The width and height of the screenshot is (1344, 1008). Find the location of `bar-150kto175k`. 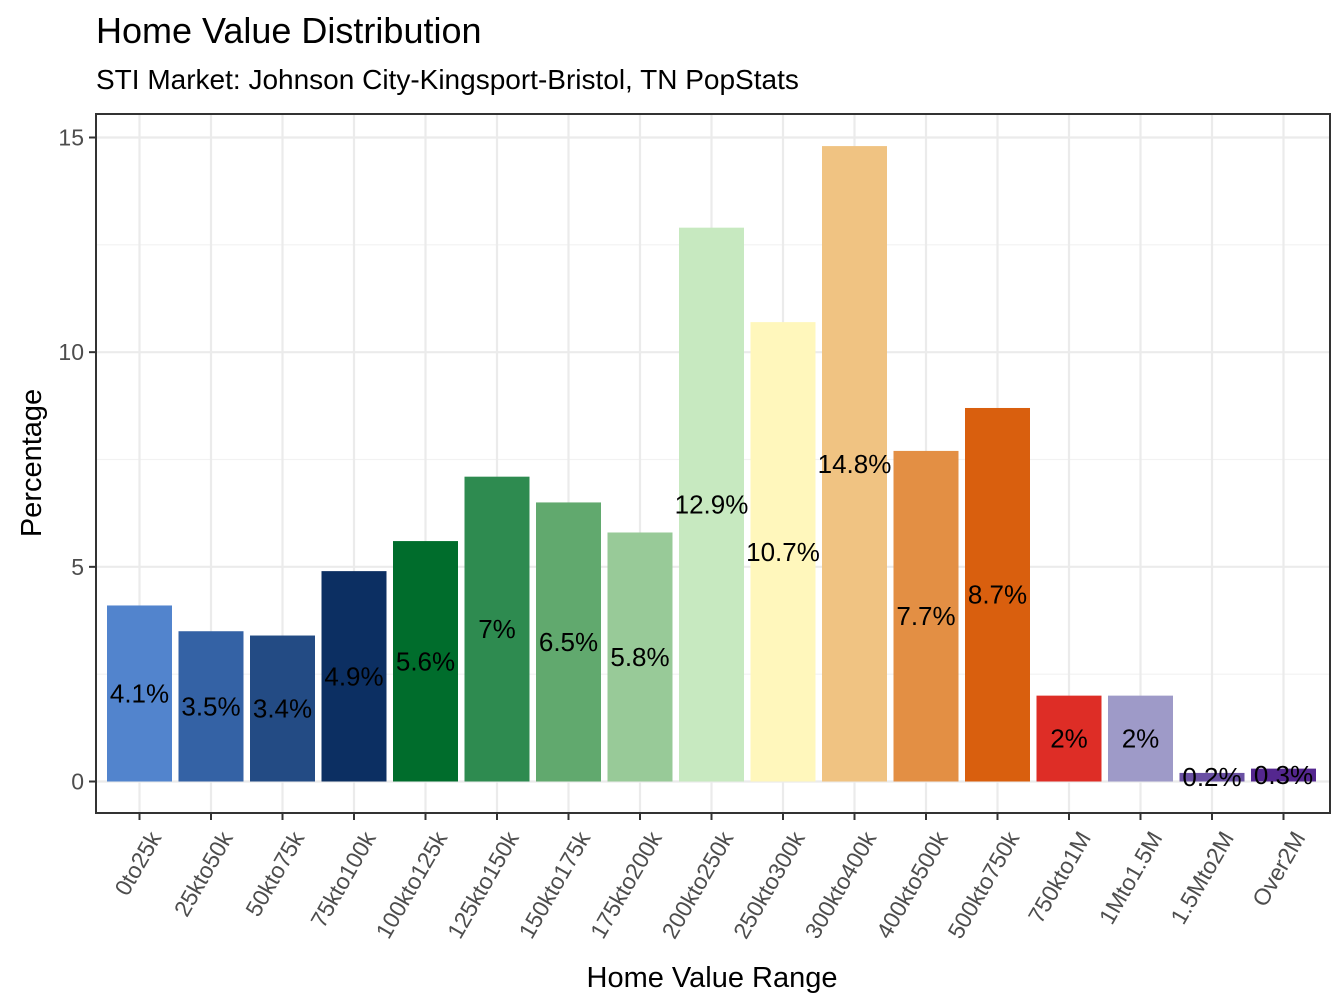

bar-150kto175k is located at coordinates (568, 642).